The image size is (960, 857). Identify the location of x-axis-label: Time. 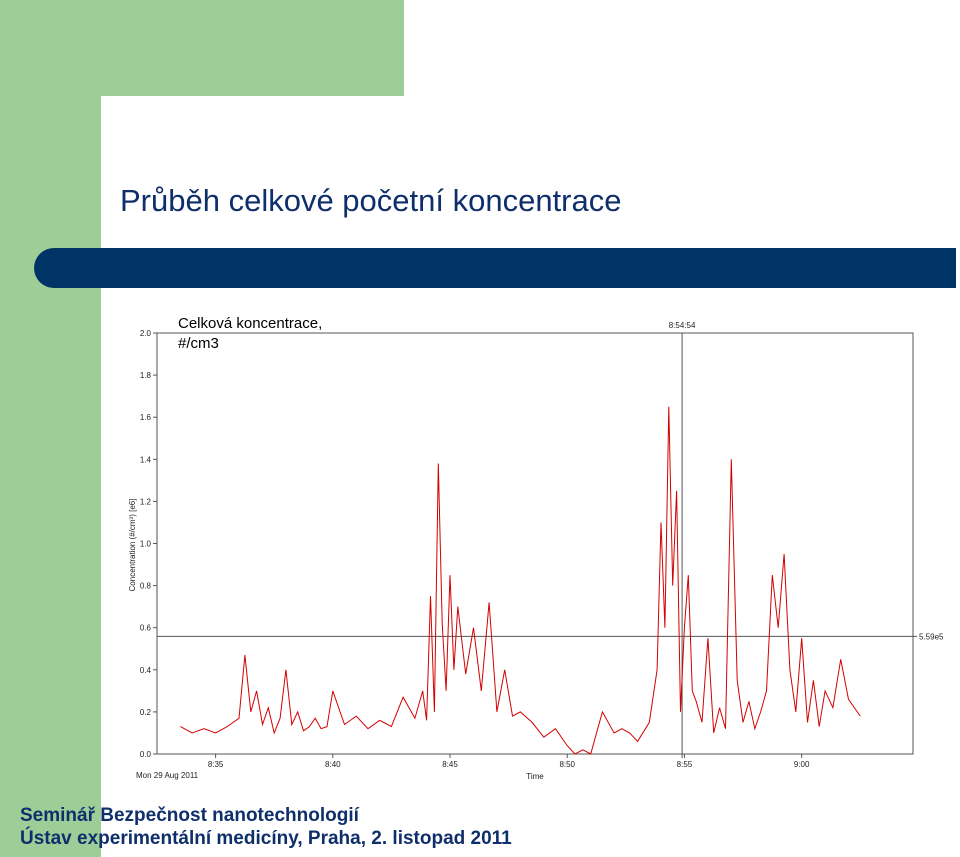
(535, 776).